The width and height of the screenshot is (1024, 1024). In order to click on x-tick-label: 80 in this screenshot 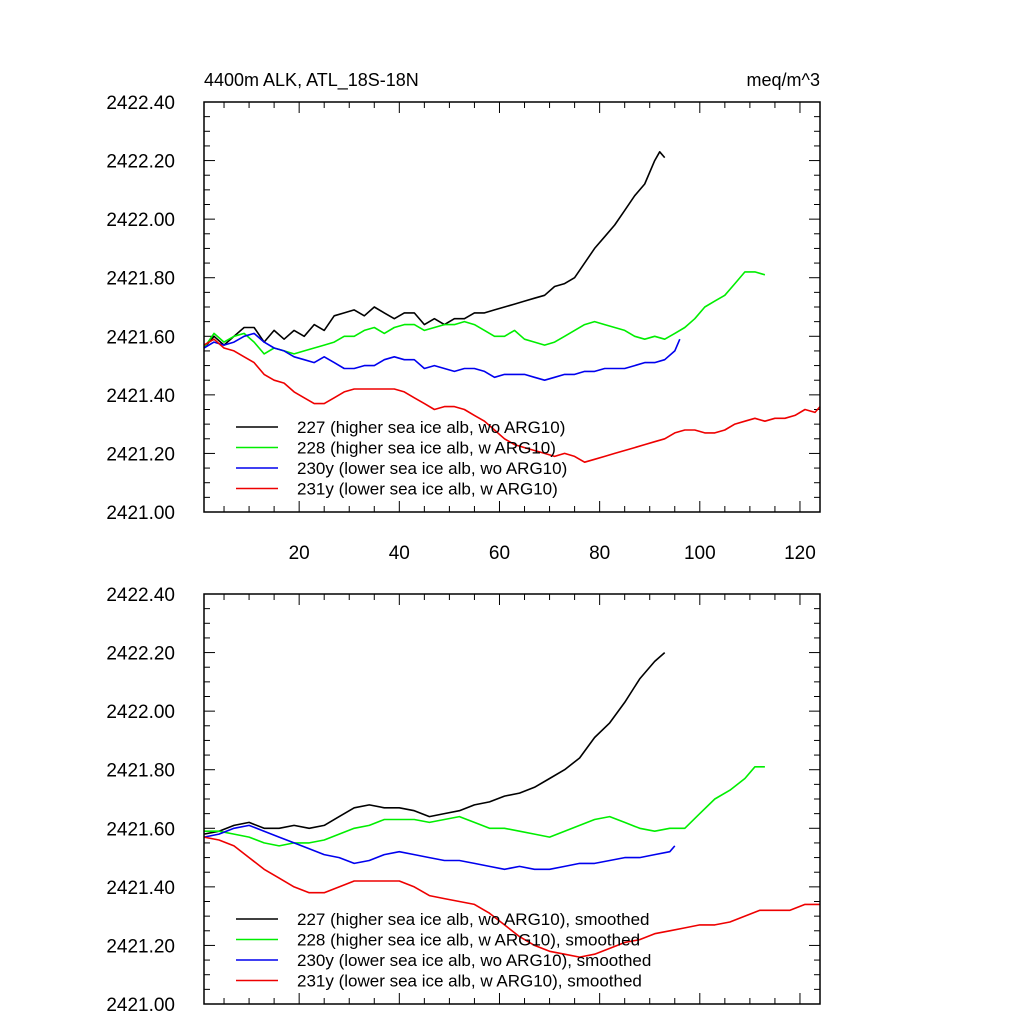, I will do `click(599, 553)`.